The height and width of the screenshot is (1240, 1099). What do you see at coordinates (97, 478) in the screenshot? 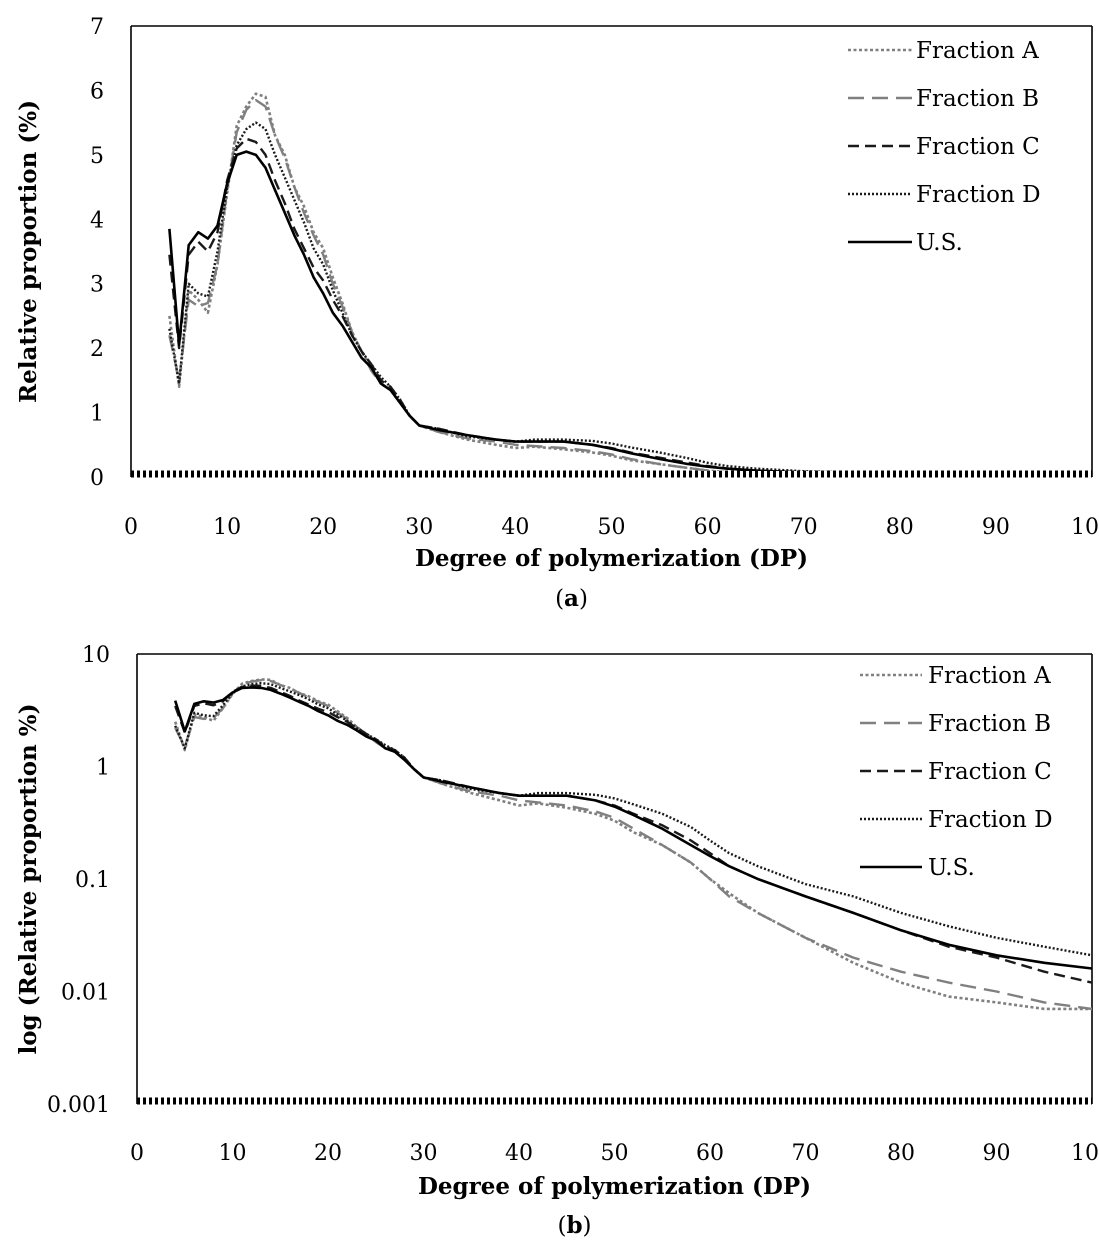
I see `y-tick-label: 0` at bounding box center [97, 478].